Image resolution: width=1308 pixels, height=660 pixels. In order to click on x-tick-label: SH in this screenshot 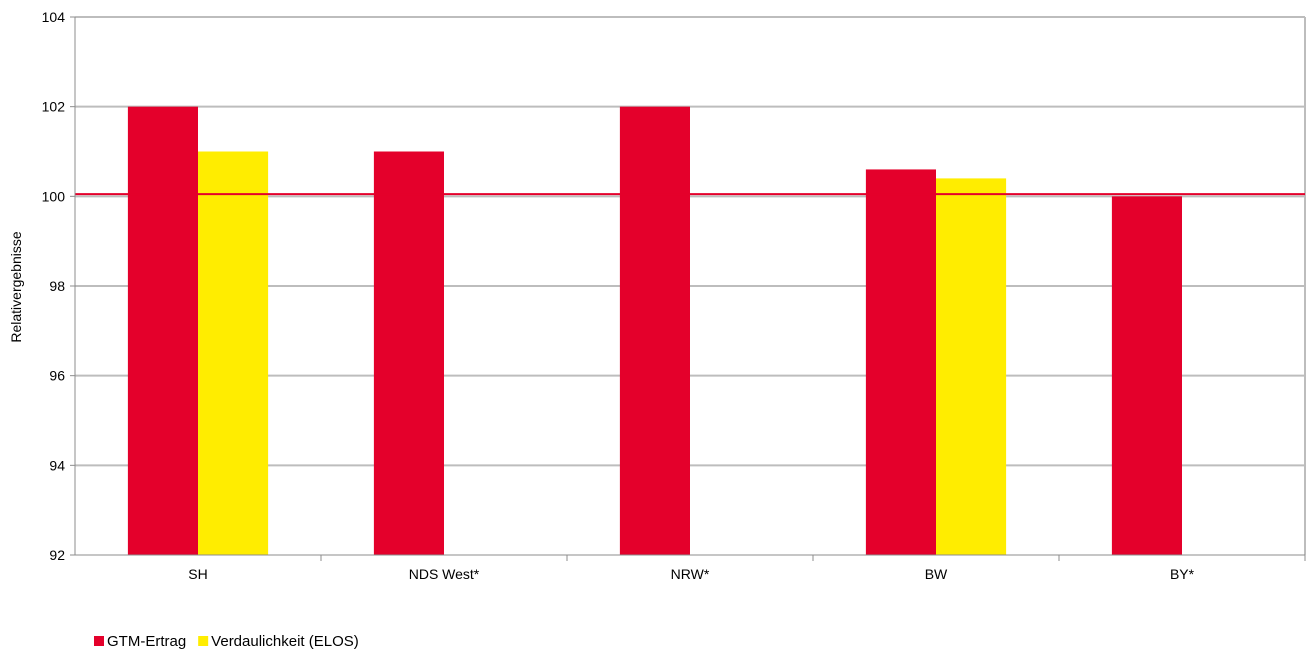, I will do `click(197, 574)`.